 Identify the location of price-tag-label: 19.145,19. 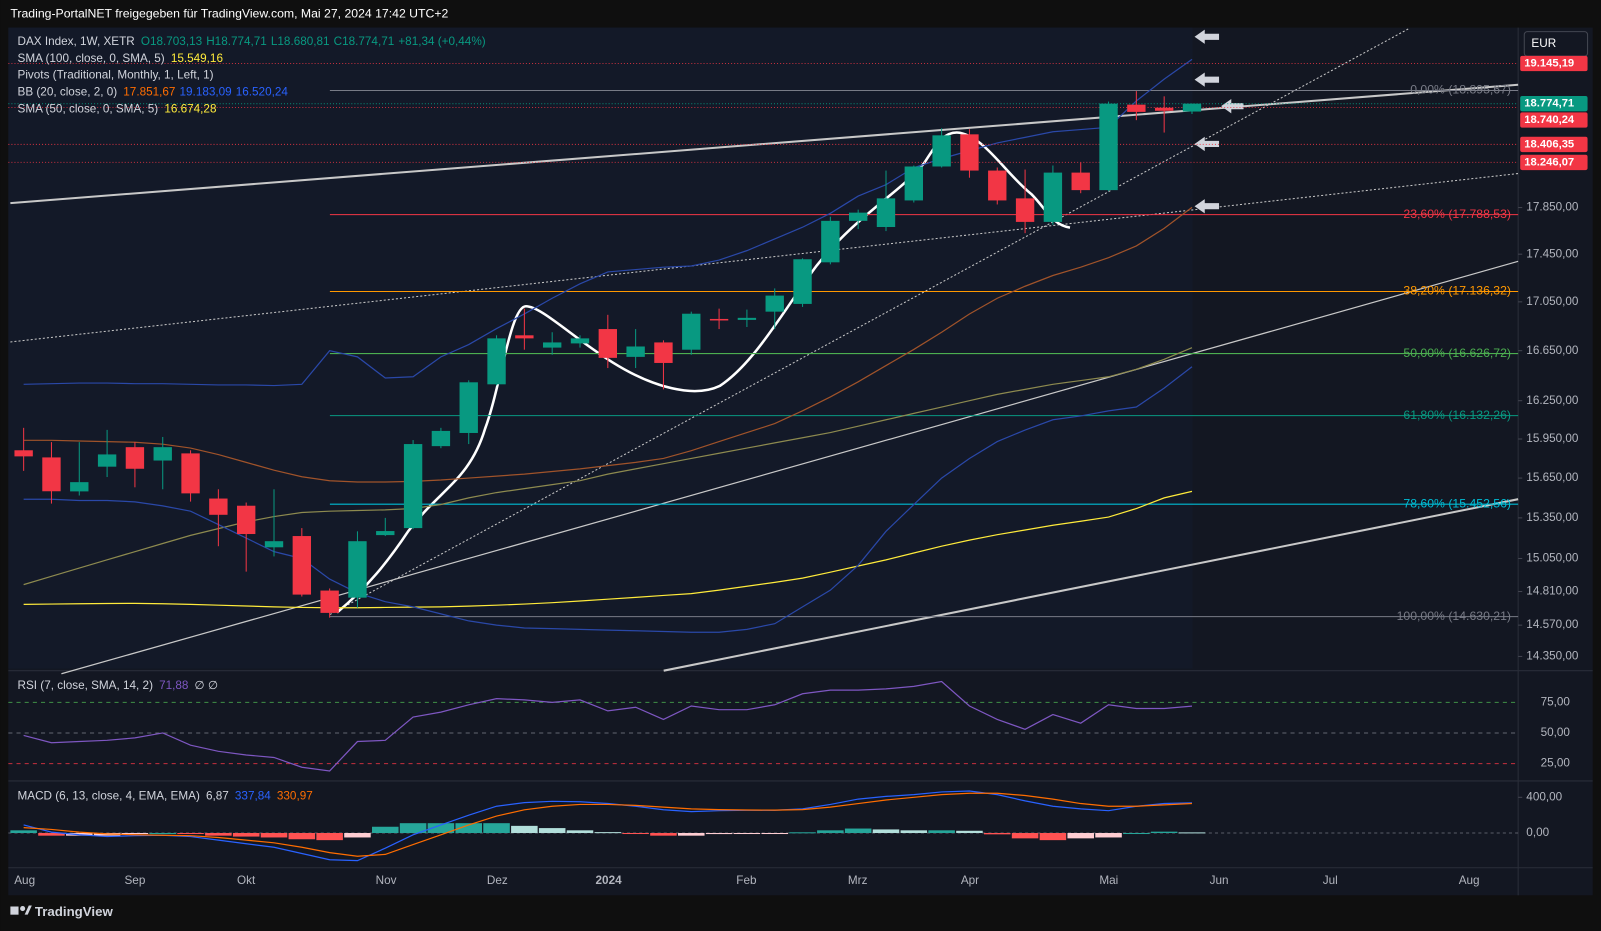
(1549, 63).